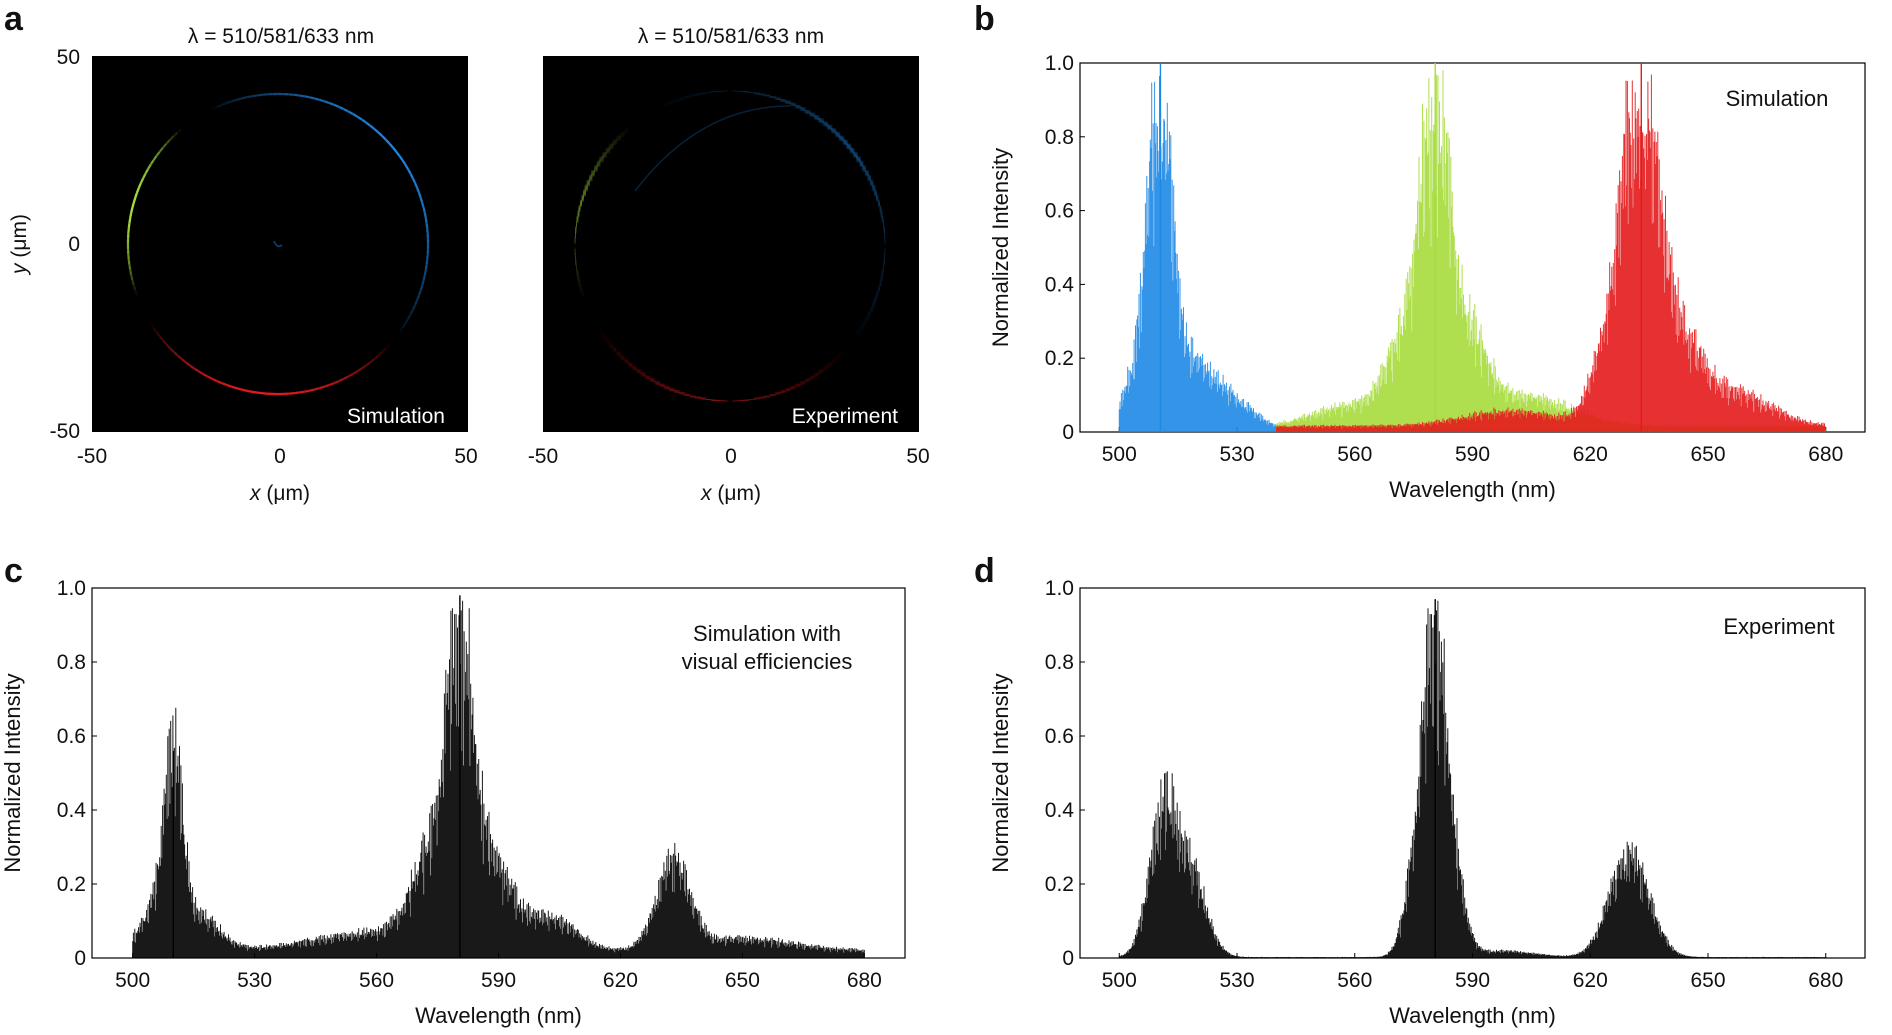 This screenshot has height=1035, width=1892. Describe the element at coordinates (285, 493) in the screenshot. I see `a-left-xlabel-unit: (μm)` at that location.